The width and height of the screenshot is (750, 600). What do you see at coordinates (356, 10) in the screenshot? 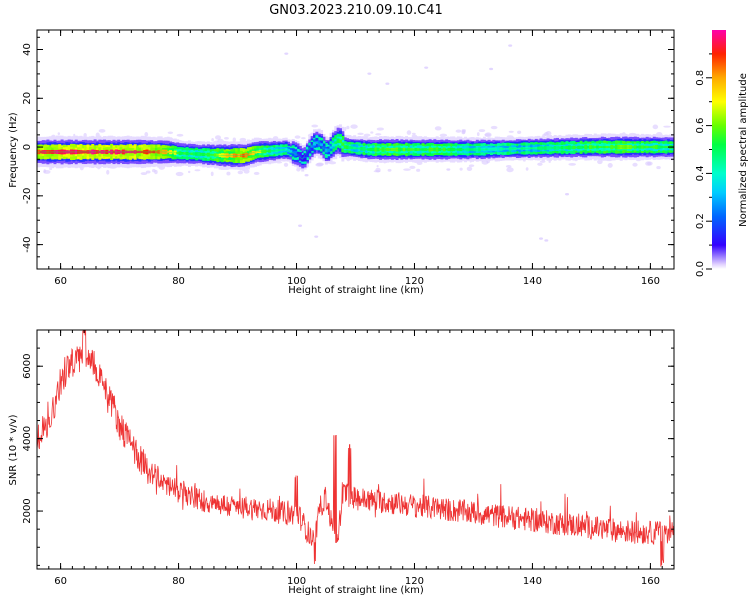
I see `figure-title: GN03.2023.210.09.10.C41` at bounding box center [356, 10].